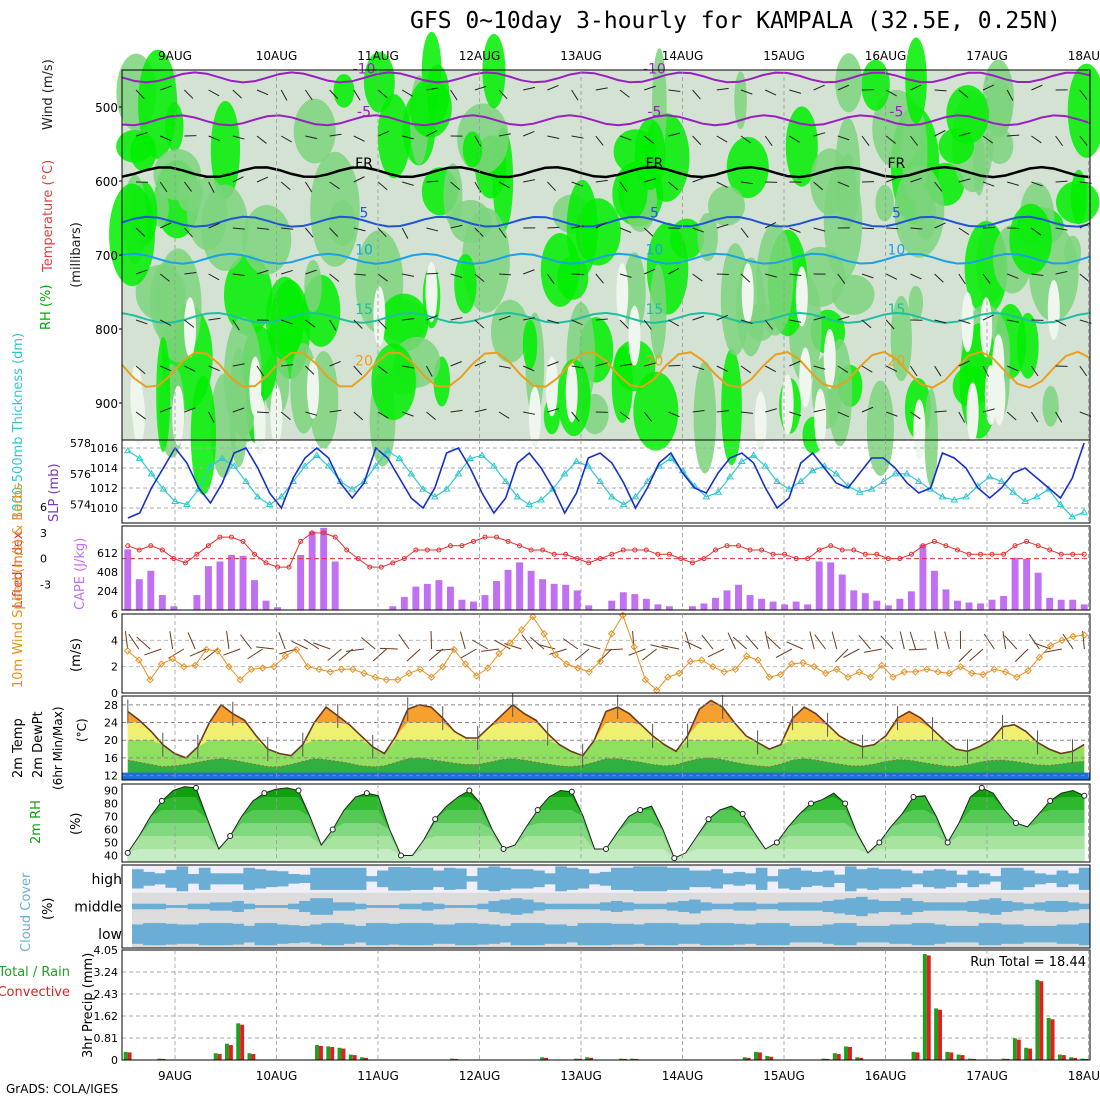 The height and width of the screenshot is (1100, 1100). I want to click on isotherm-label: -10, so click(654, 69).